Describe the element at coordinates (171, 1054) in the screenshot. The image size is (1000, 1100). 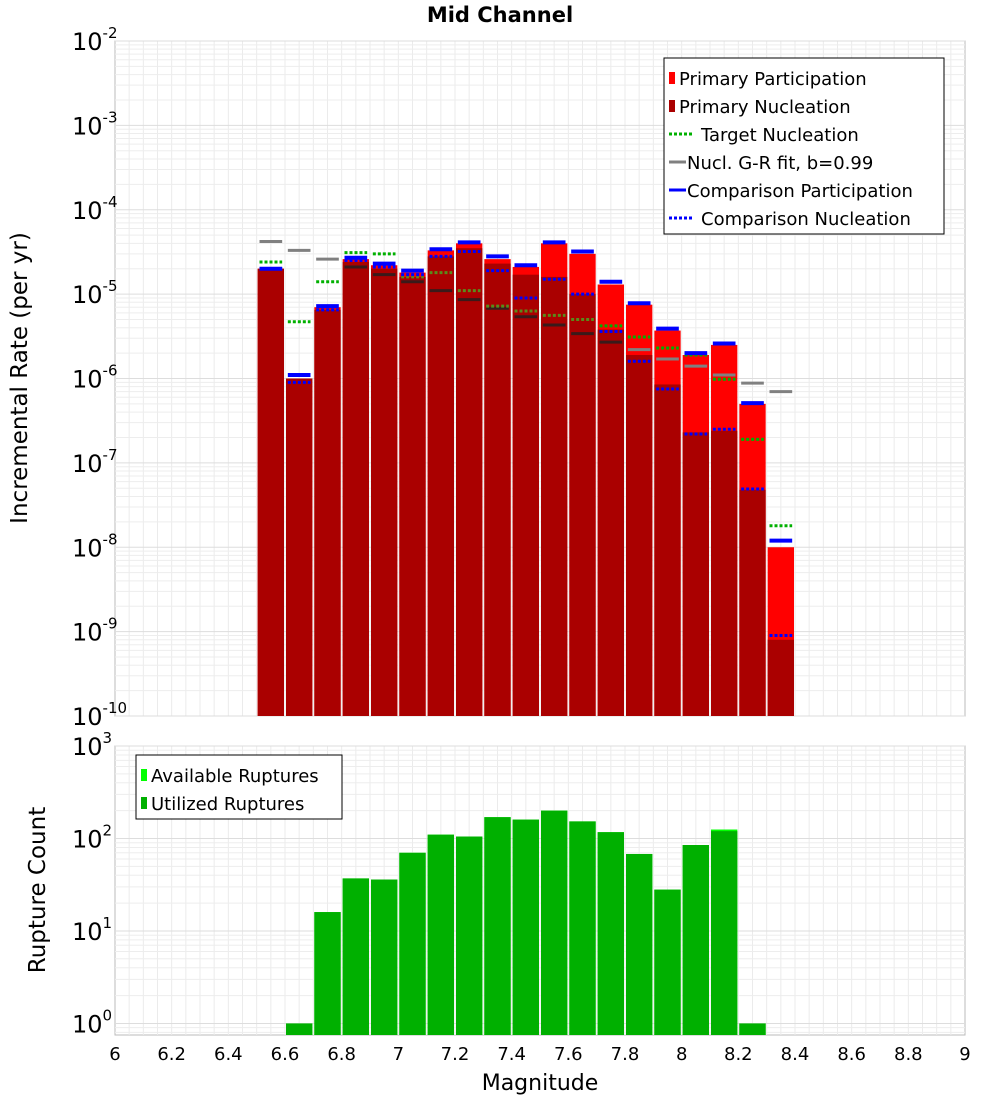
I see `x-tick-label: 6.2` at that location.